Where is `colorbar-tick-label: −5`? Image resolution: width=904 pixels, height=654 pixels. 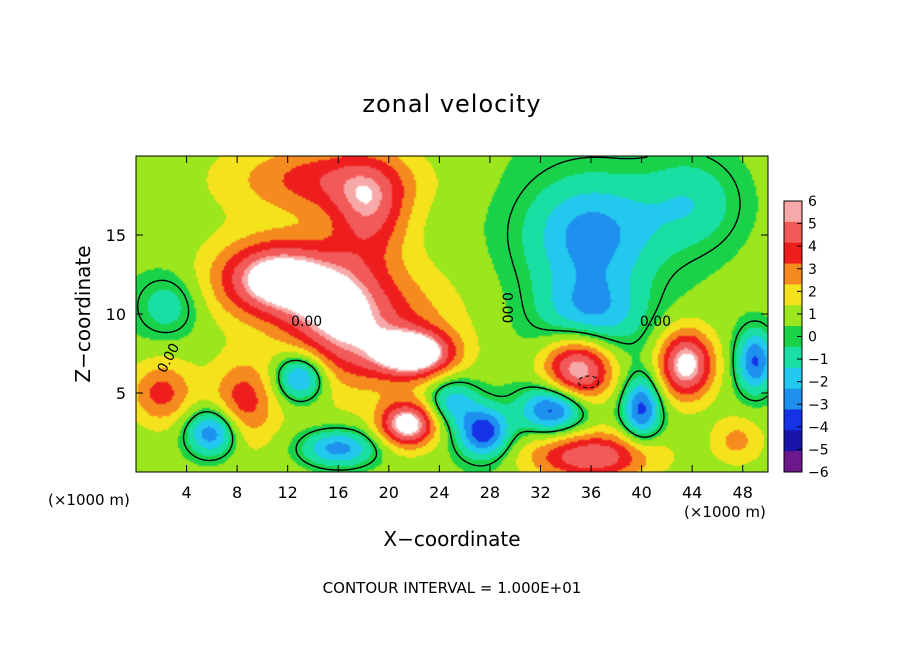
colorbar-tick-label: −5 is located at coordinates (818, 450).